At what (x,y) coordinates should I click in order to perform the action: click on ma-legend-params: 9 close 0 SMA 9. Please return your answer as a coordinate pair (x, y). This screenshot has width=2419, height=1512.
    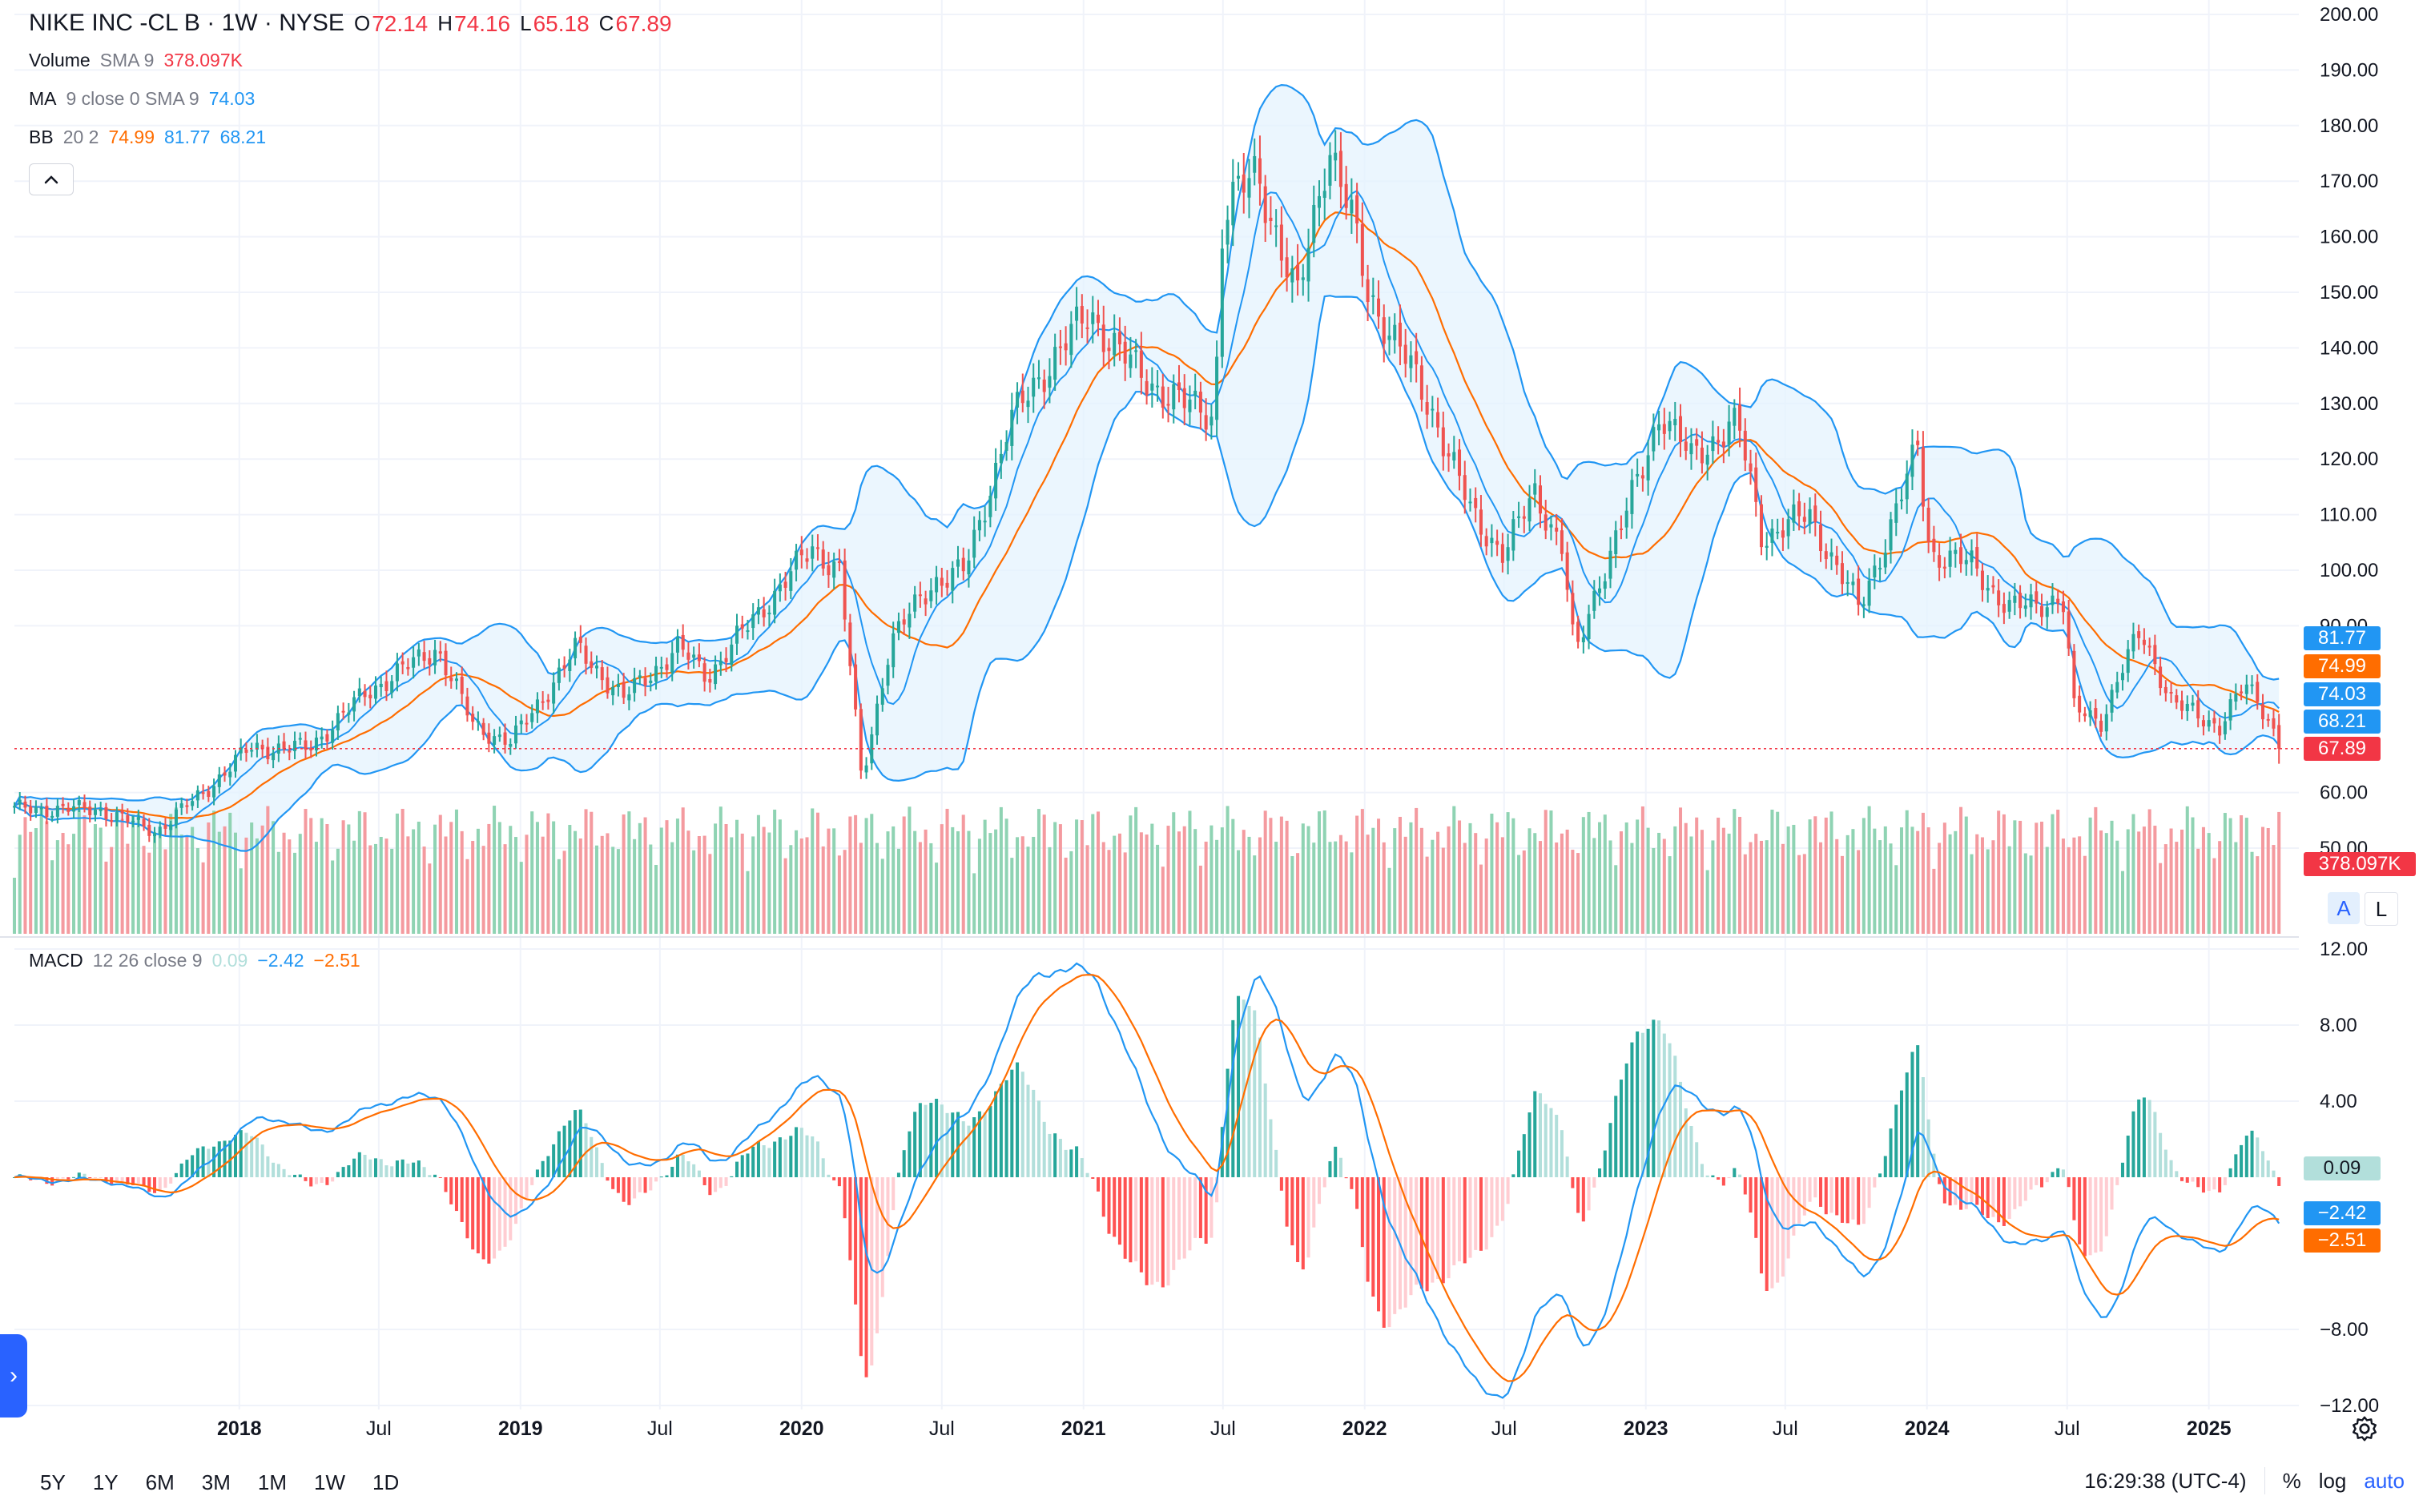
    Looking at the image, I should click on (132, 98).